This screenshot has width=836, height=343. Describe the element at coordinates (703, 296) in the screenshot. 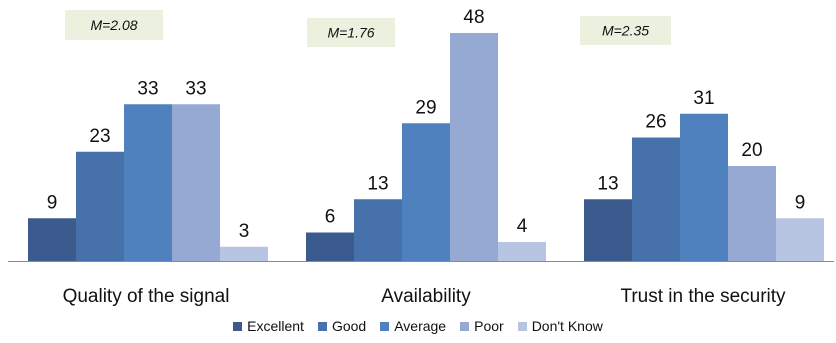

I see `category-label: Trust in the security` at that location.